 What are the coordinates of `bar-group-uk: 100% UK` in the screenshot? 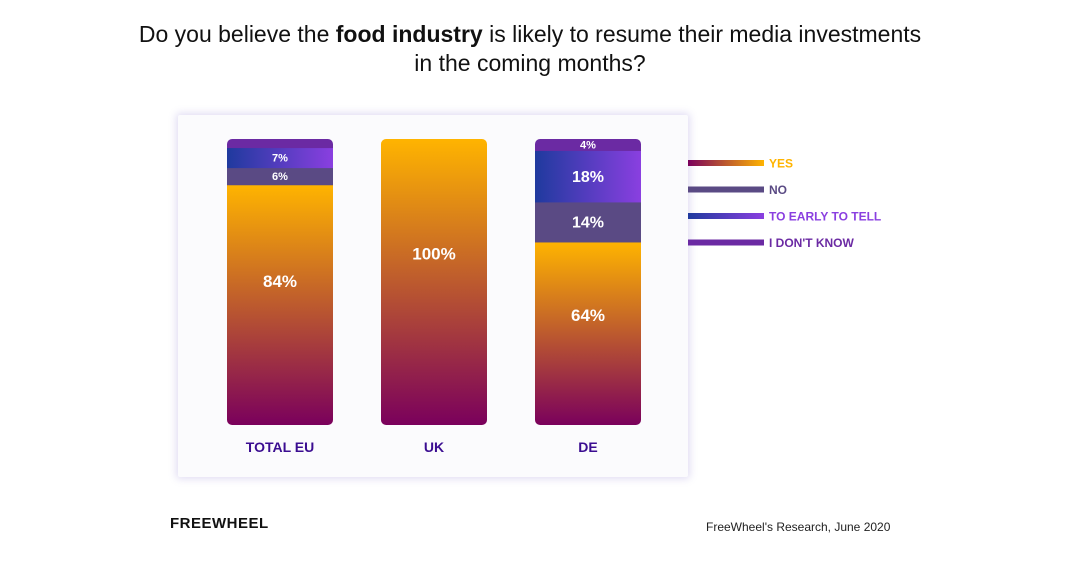 It's located at (434, 297).